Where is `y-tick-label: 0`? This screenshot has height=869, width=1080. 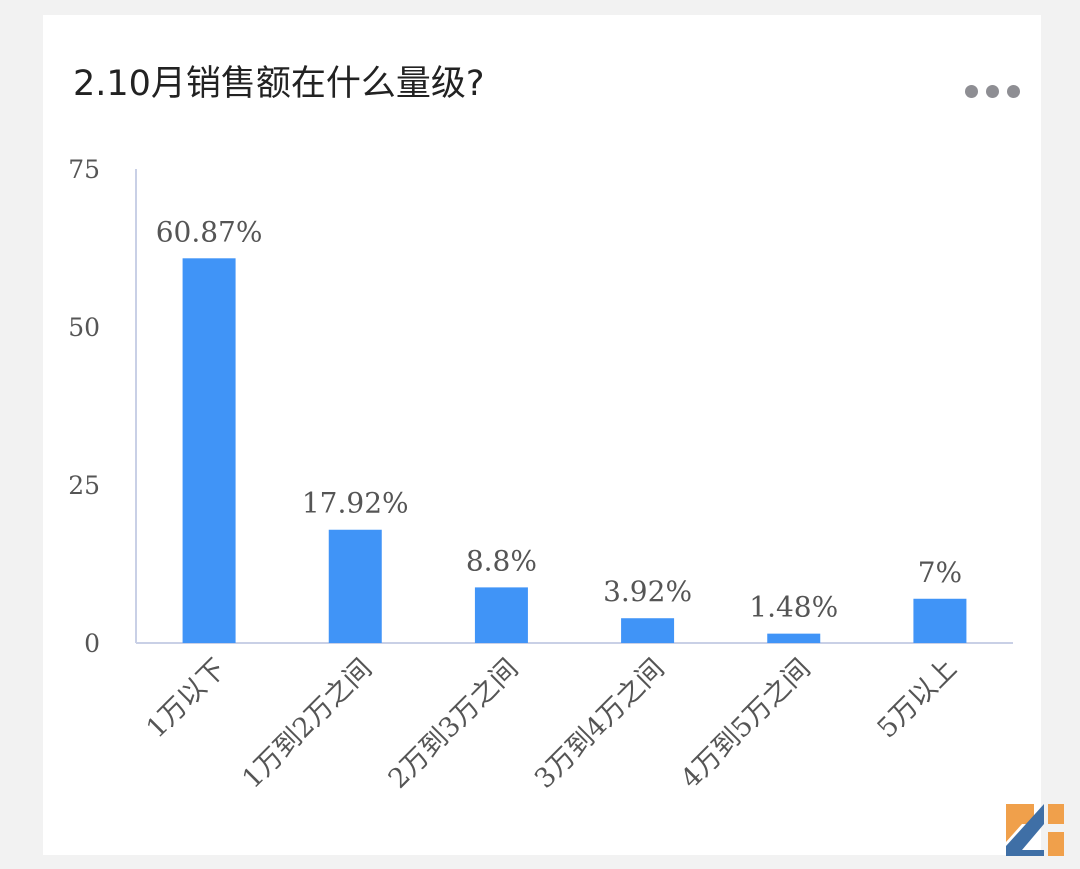
y-tick-label: 0 is located at coordinates (92, 643).